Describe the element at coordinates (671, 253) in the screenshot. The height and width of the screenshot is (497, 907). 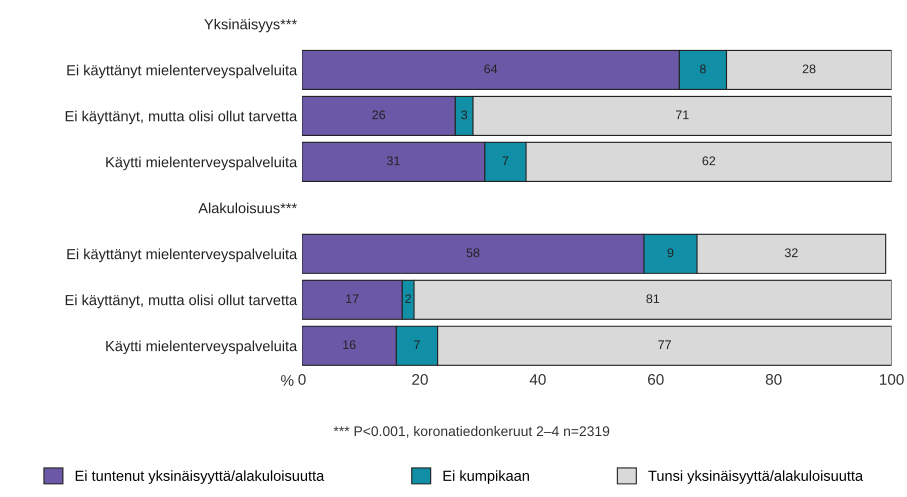
I see `data-label: 9` at that location.